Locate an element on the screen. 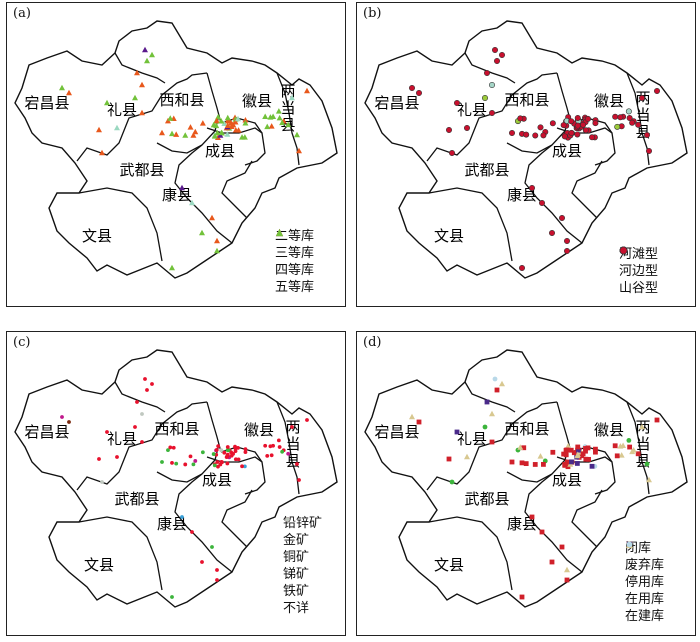  legend-d: 闭库 废弃库 停用库 在用库 在建库 is located at coordinates (644, 582).